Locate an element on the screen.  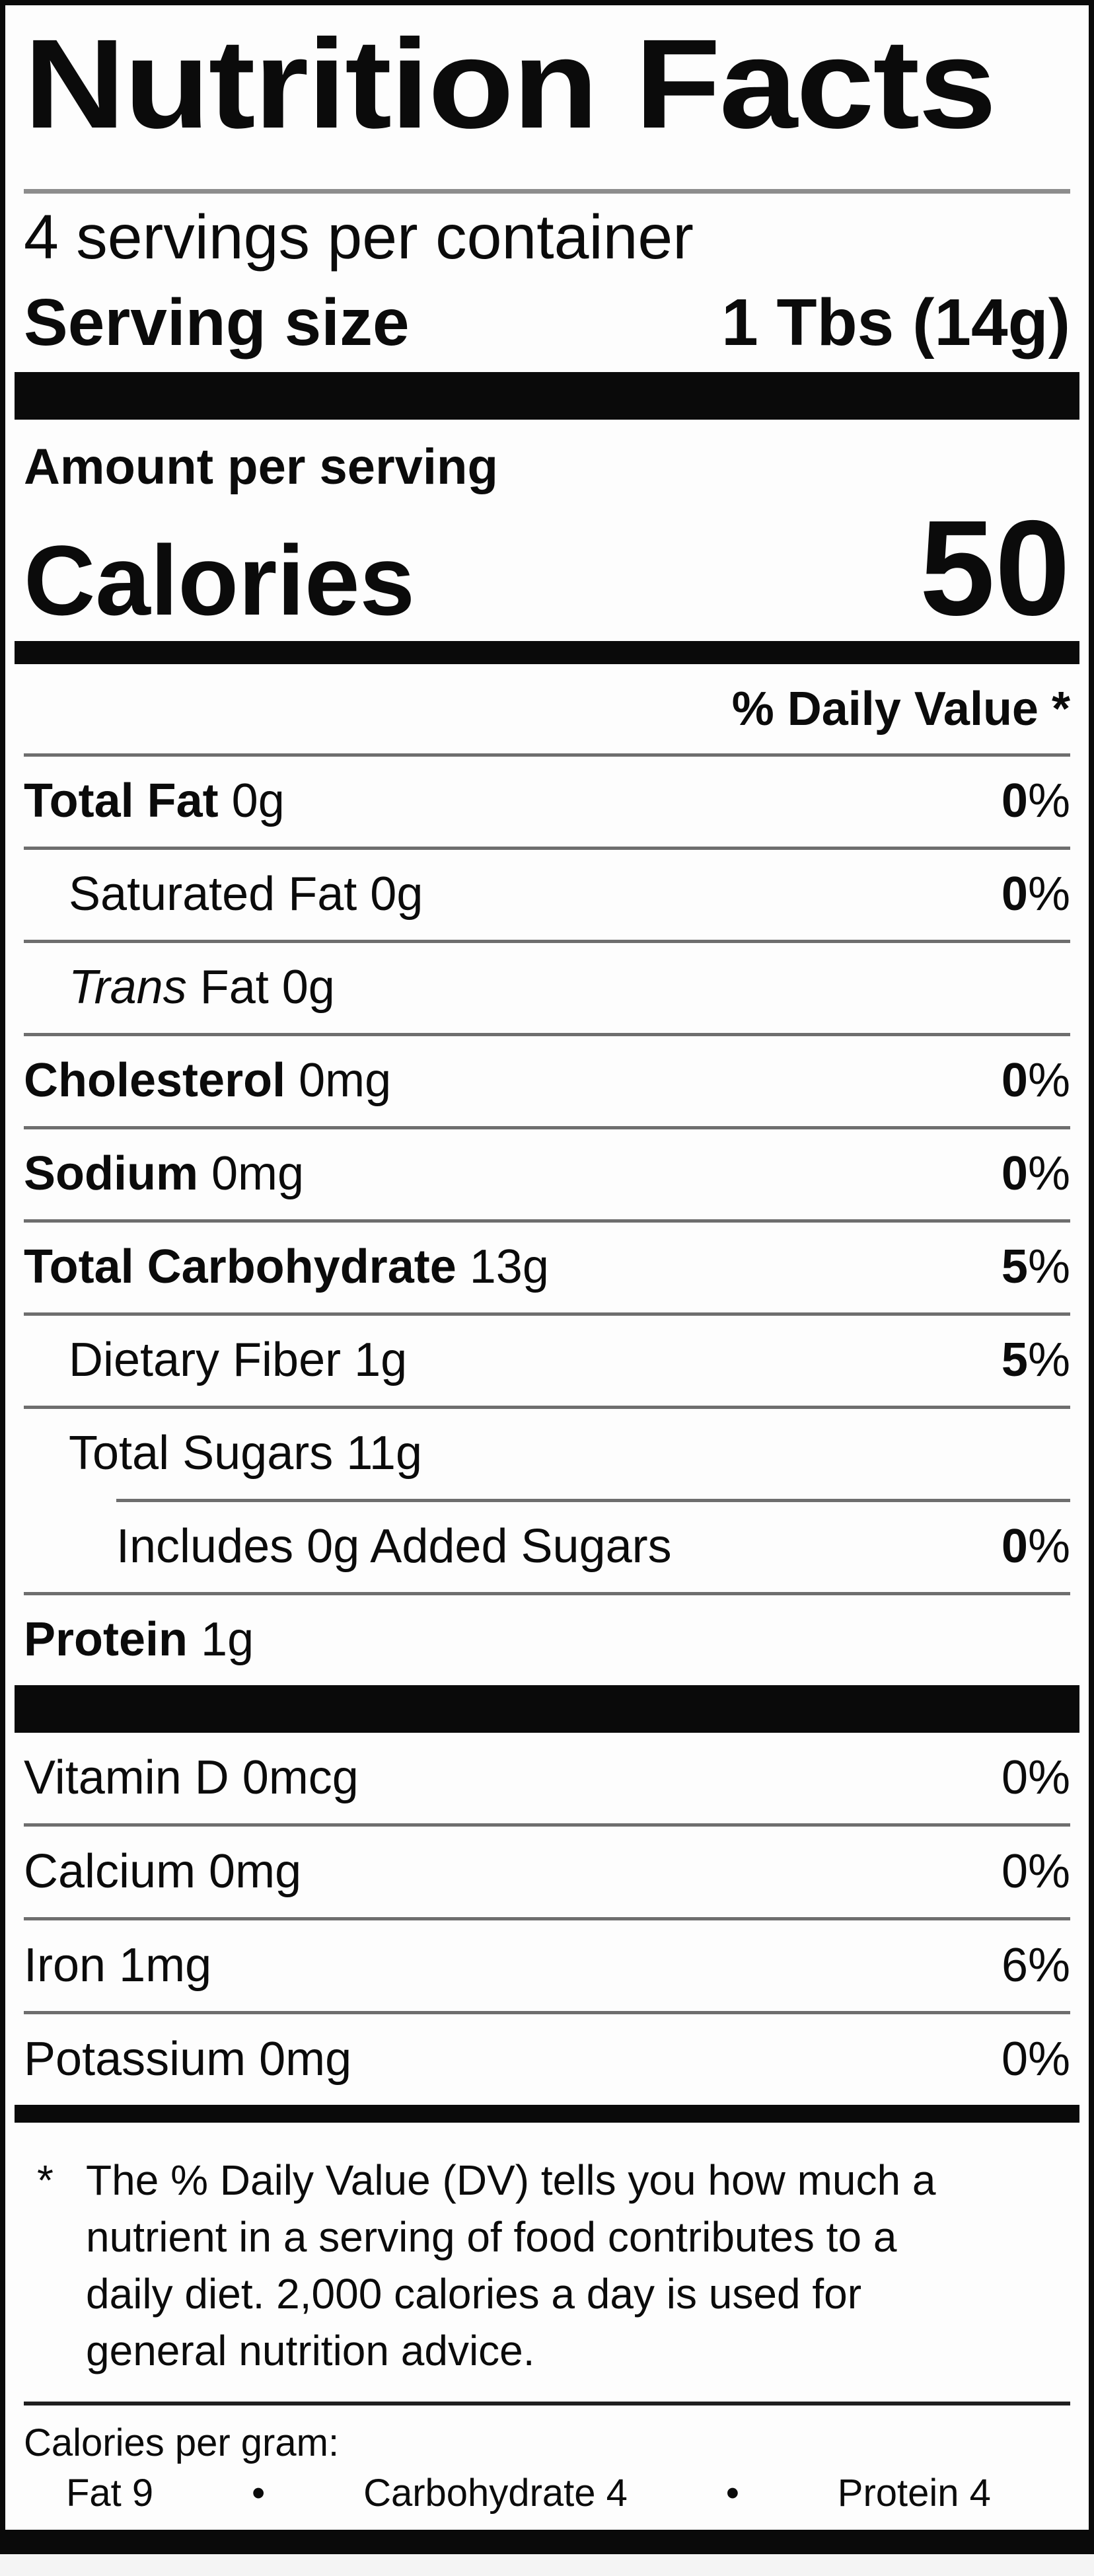
nutrient-name: Total Fat 0g is located at coordinates (155, 801).